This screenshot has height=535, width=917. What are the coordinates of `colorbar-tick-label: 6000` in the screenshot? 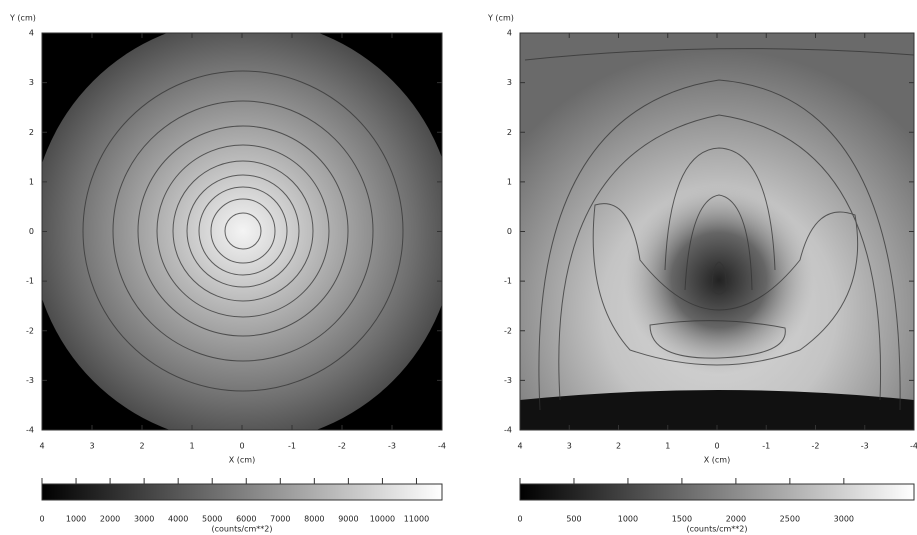 It's located at (246, 519).